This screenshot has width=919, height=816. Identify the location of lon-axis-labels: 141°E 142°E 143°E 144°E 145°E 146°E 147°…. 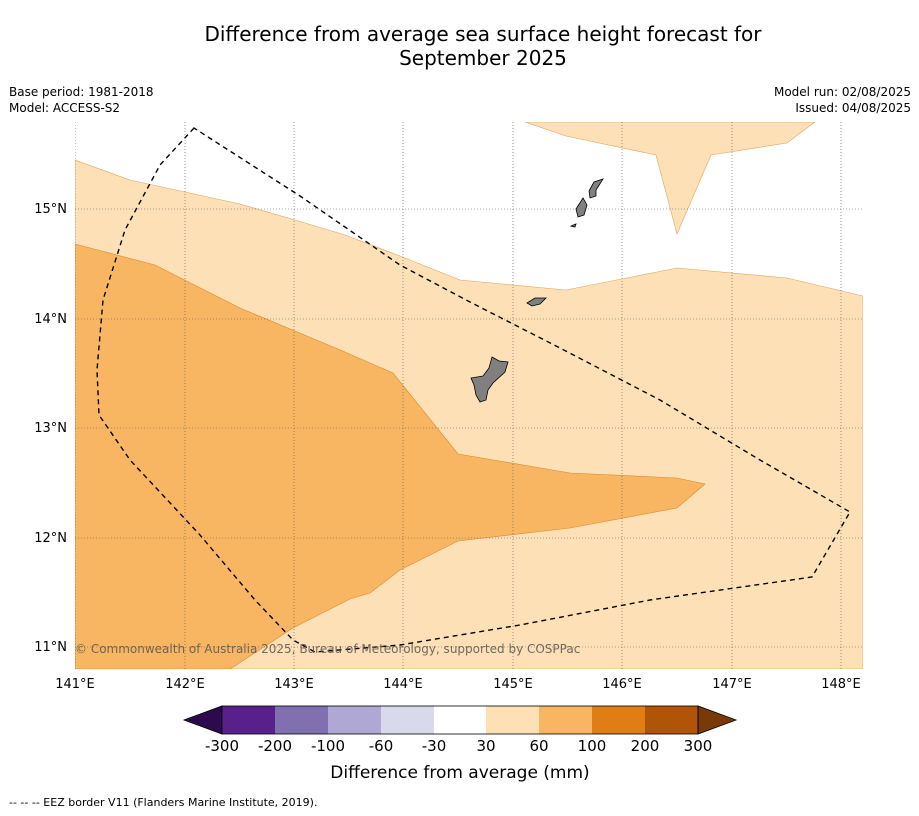
(458, 684).